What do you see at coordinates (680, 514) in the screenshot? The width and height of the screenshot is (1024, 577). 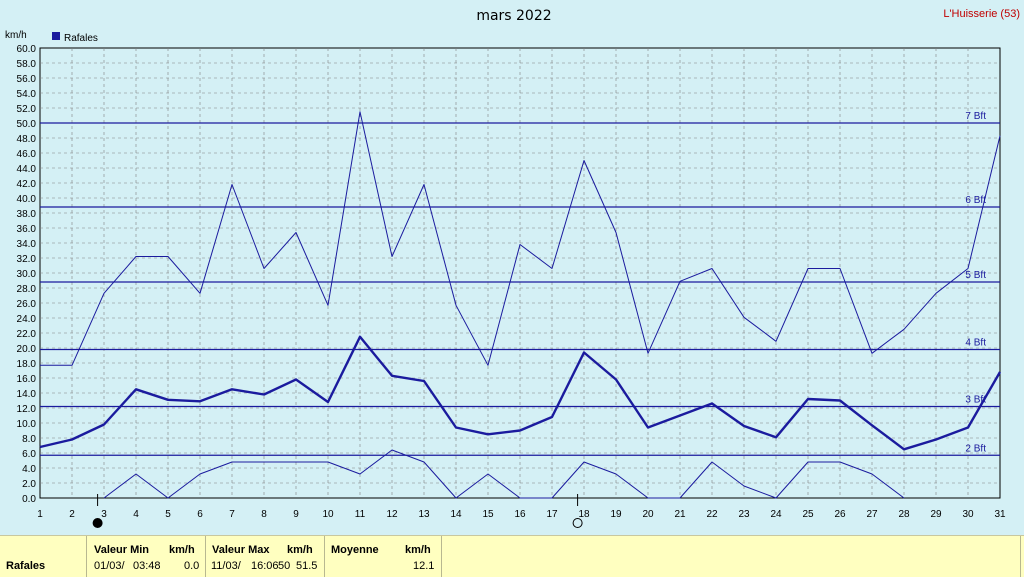 I see `x-tick-label: 21` at bounding box center [680, 514].